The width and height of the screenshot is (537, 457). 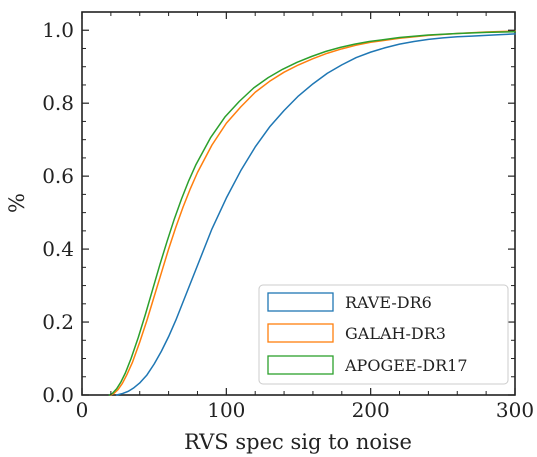 I want to click on legend-label-galah: GALAH-DR3, so click(x=395, y=333).